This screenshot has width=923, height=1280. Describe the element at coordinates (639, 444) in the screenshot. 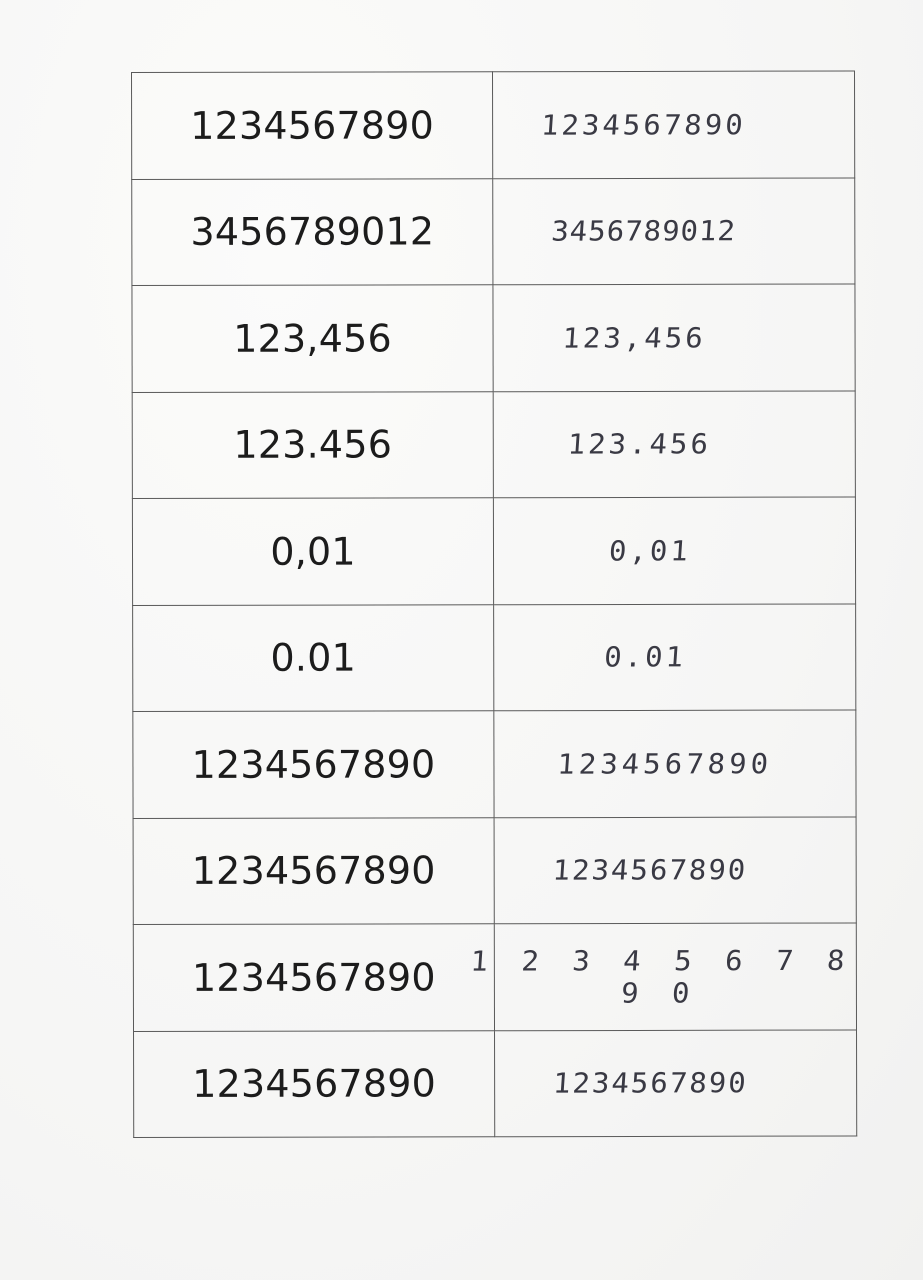

I see `handwritten-number: 123.456` at that location.